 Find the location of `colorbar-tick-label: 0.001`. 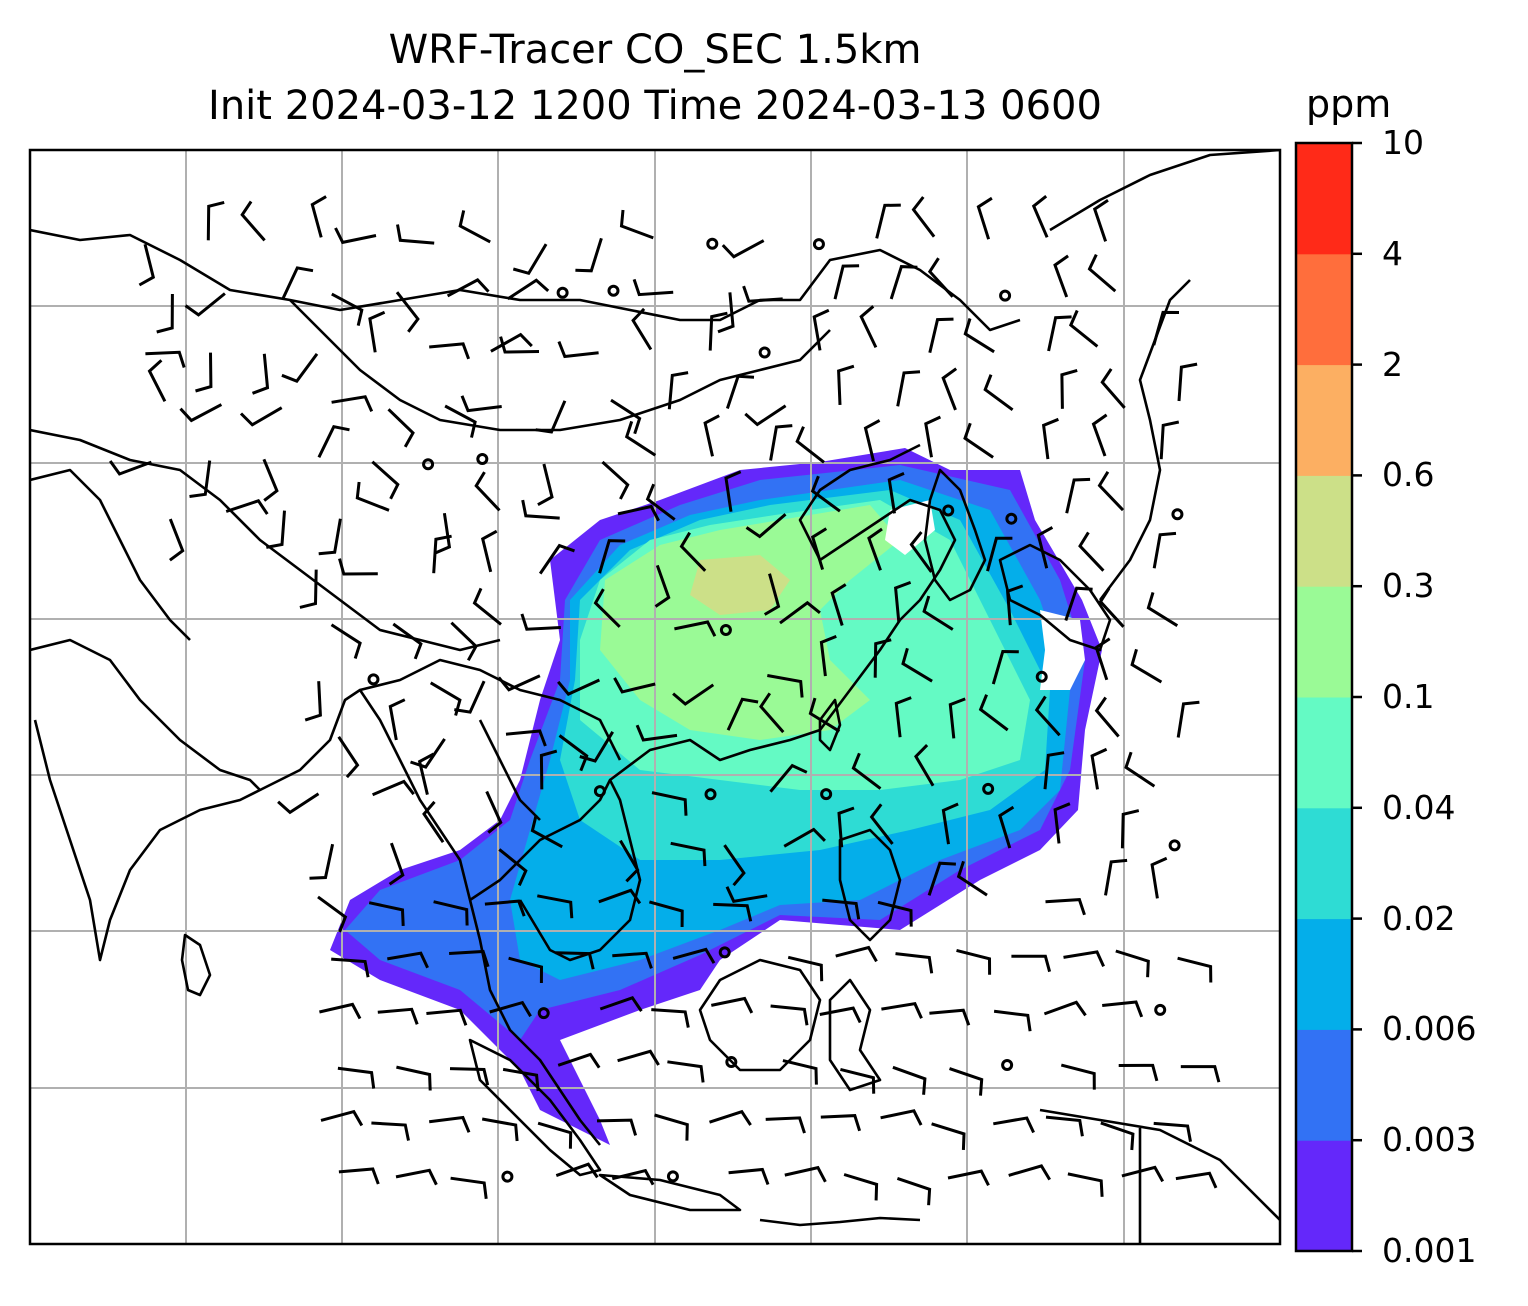

colorbar-tick-label: 0.001 is located at coordinates (1429, 1250).